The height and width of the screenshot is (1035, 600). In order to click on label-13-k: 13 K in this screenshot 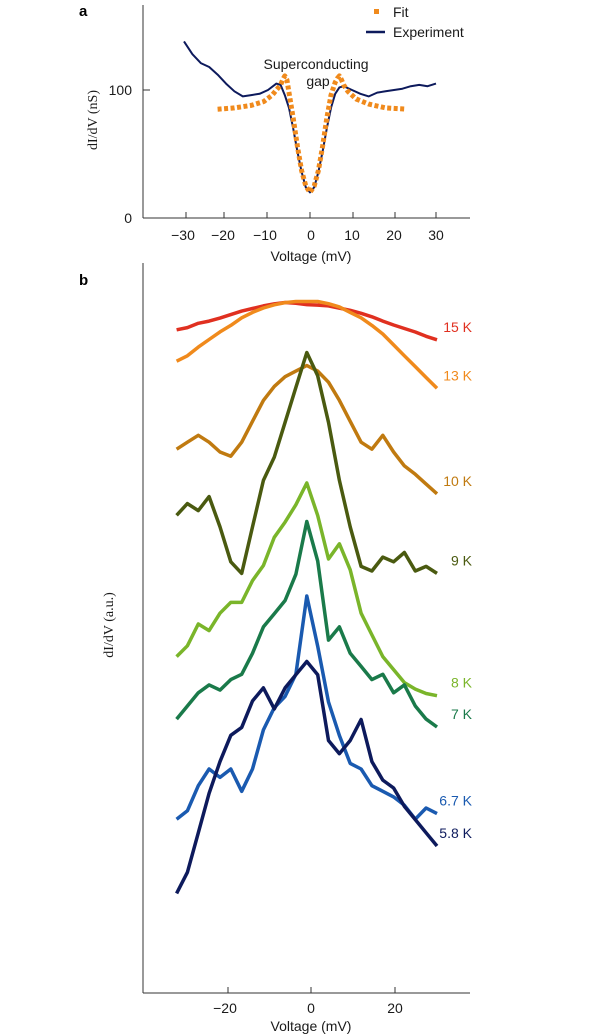, I will do `click(457, 375)`.